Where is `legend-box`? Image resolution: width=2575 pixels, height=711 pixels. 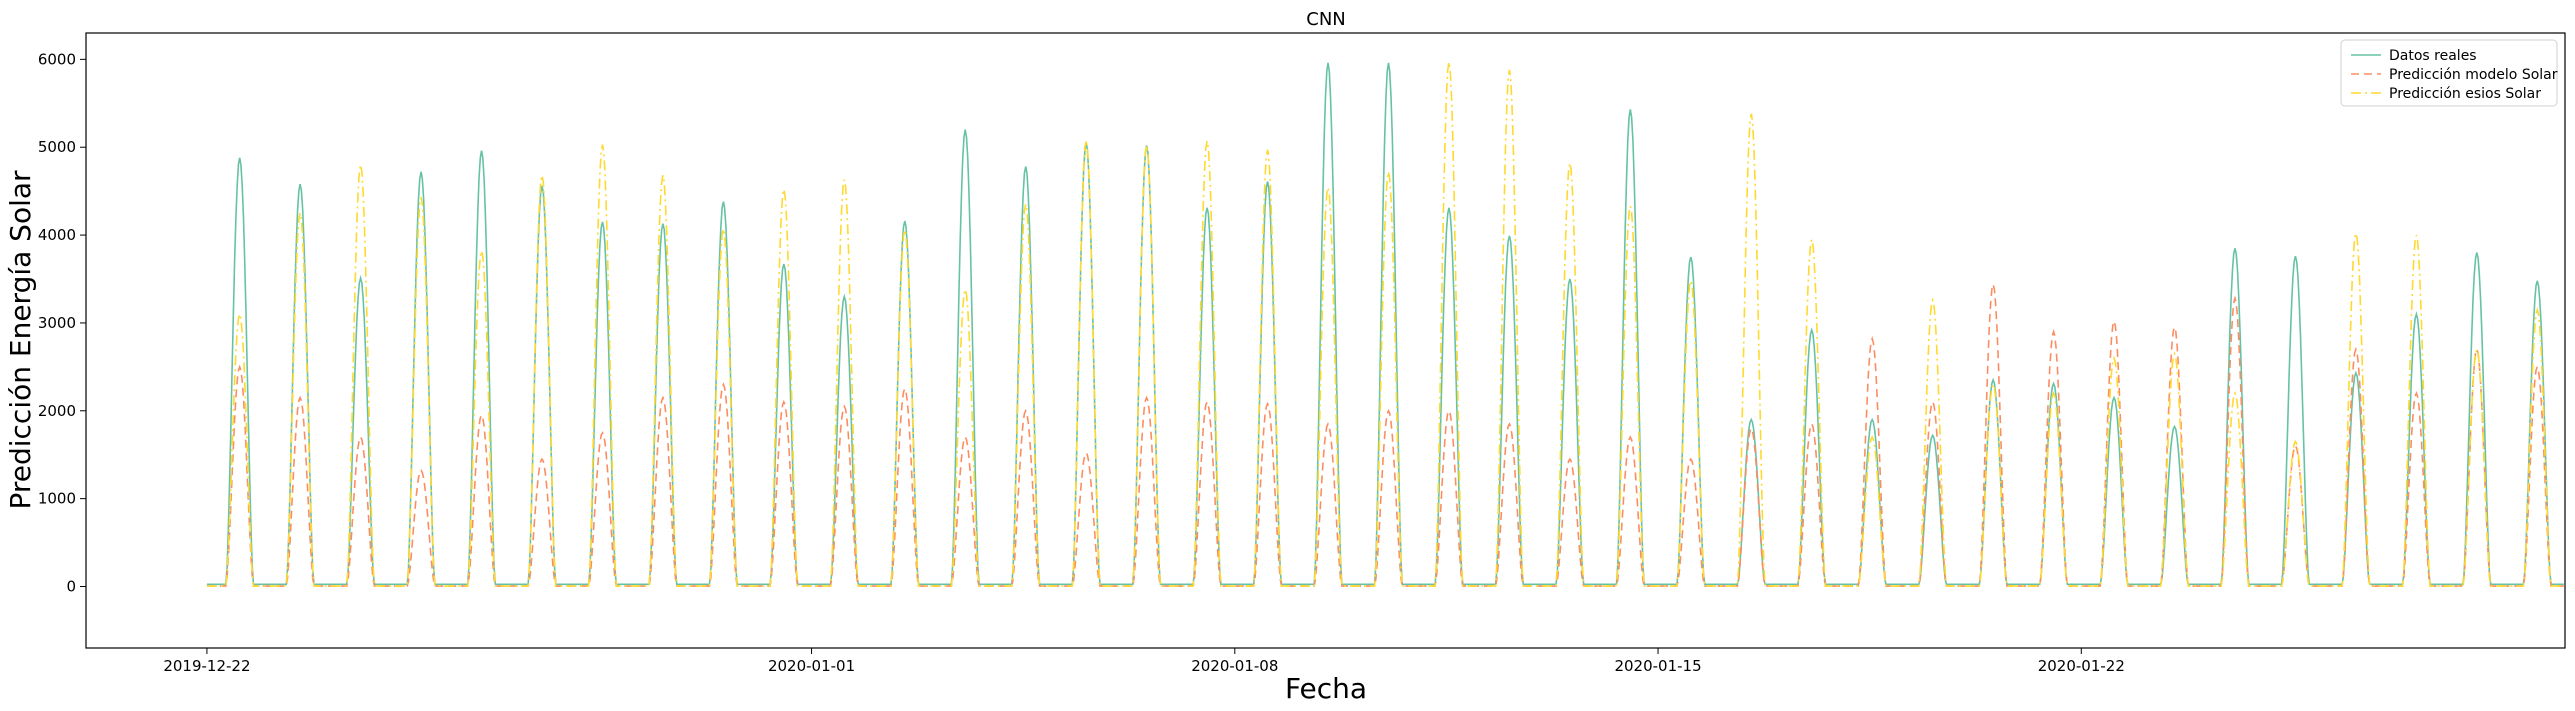 legend-box is located at coordinates (2449, 73).